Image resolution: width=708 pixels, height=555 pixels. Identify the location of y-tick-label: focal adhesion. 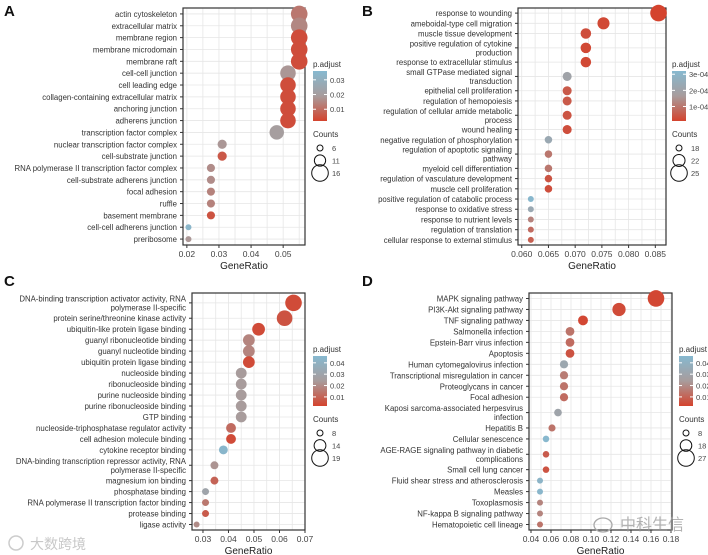
(152, 192).